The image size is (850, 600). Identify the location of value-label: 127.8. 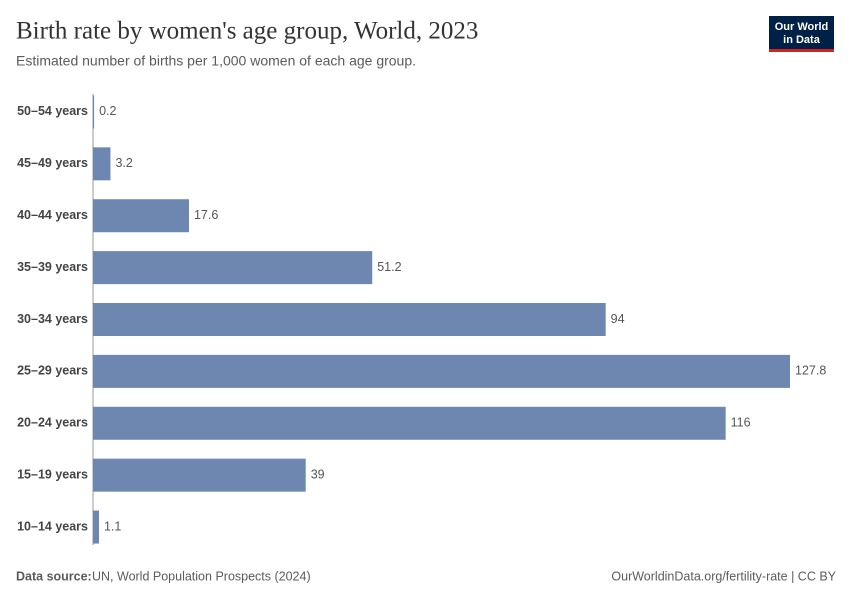
(810, 371).